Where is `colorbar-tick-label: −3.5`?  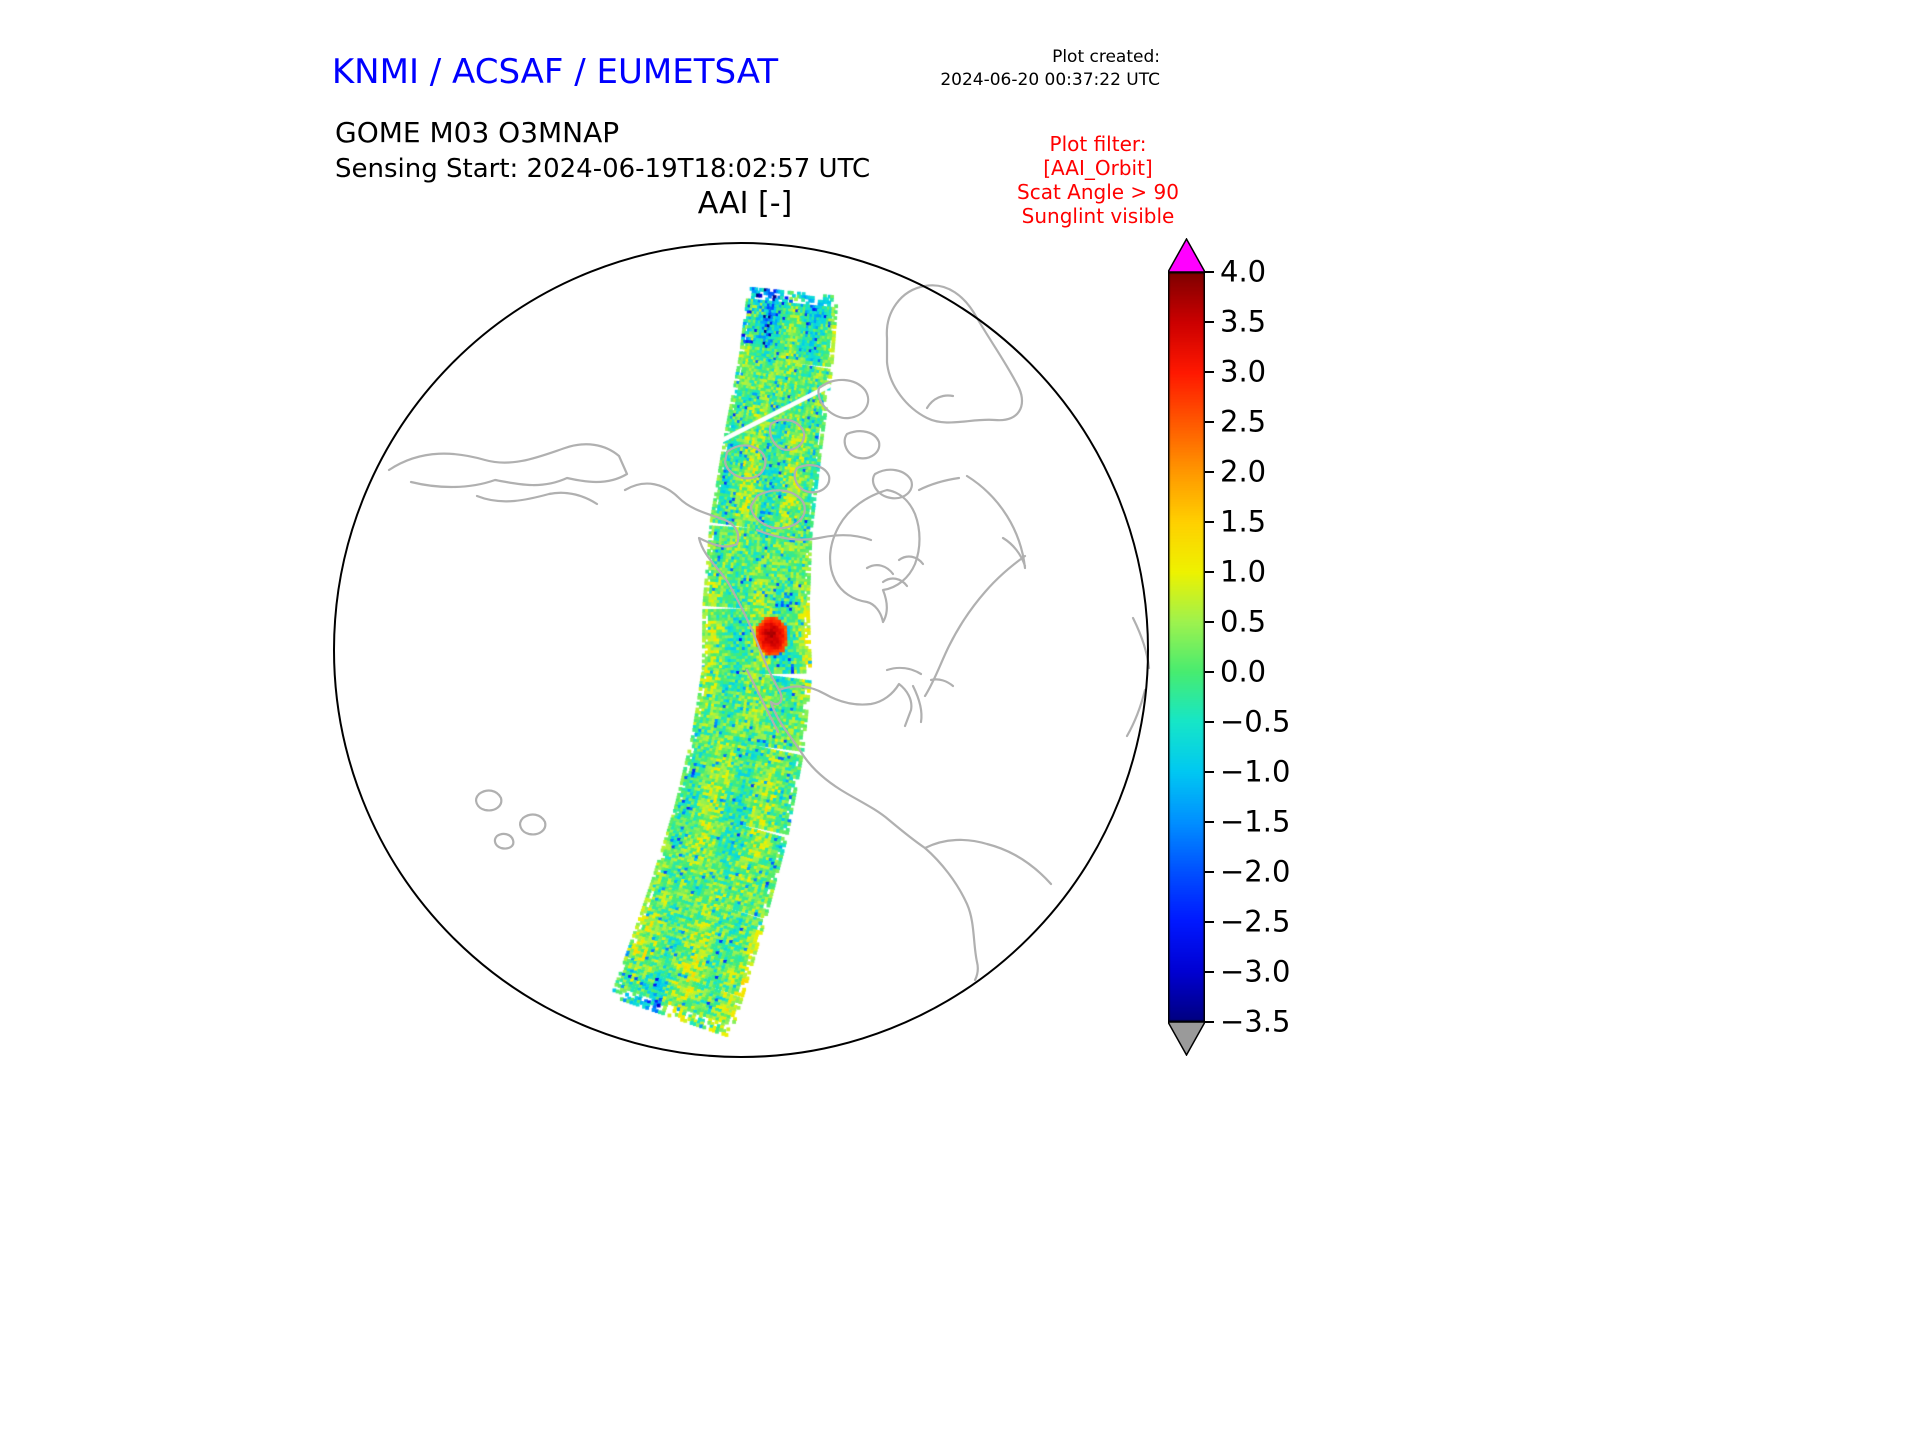
colorbar-tick-label: −3.5 is located at coordinates (1255, 1021).